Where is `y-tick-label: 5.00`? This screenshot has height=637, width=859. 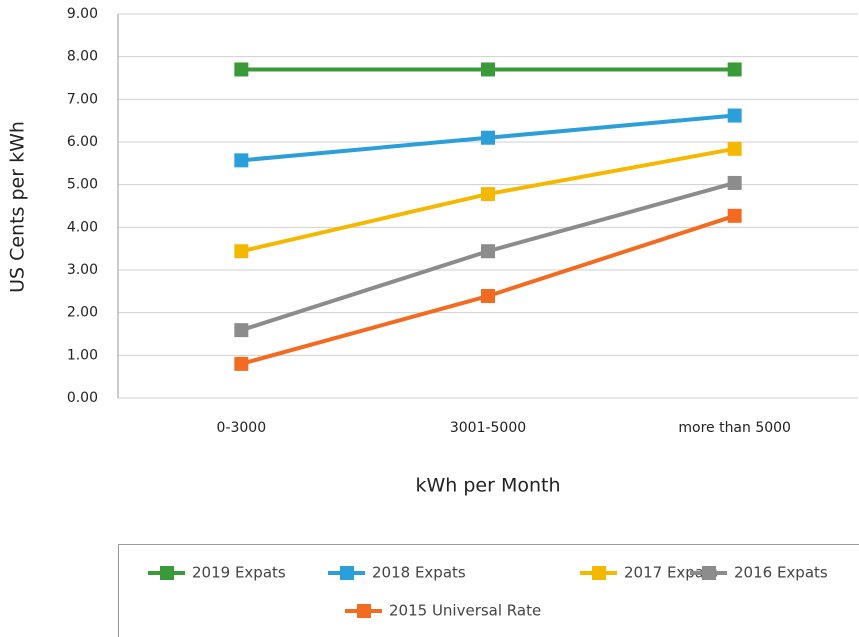
y-tick-label: 5.00 is located at coordinates (82, 185).